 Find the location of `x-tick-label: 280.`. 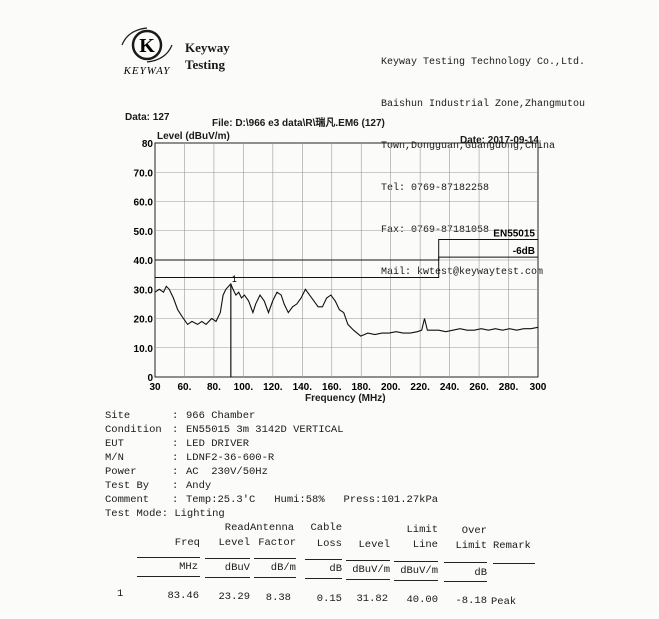

x-tick-label: 280. is located at coordinates (509, 387).